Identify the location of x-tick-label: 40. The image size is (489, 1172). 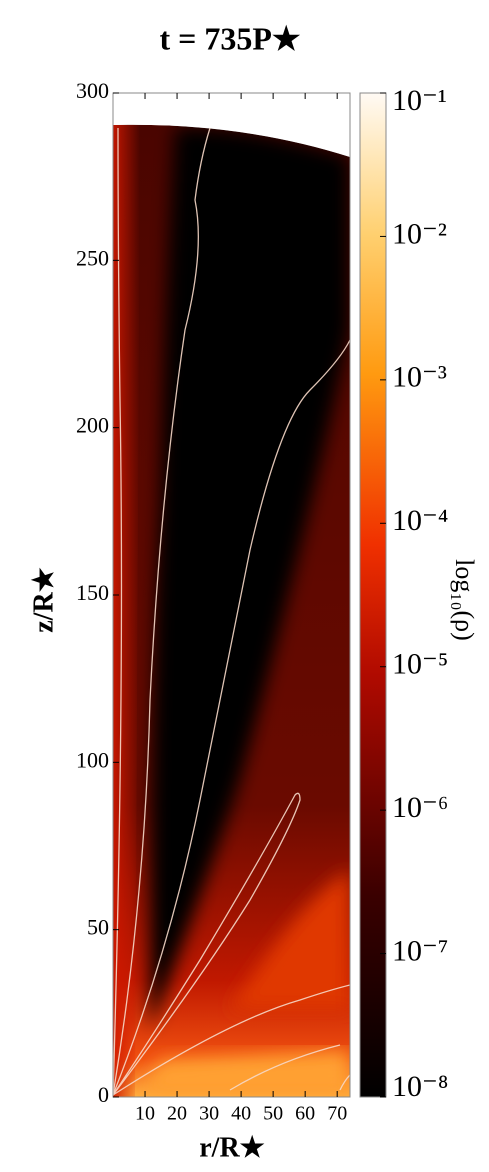
(241, 1114).